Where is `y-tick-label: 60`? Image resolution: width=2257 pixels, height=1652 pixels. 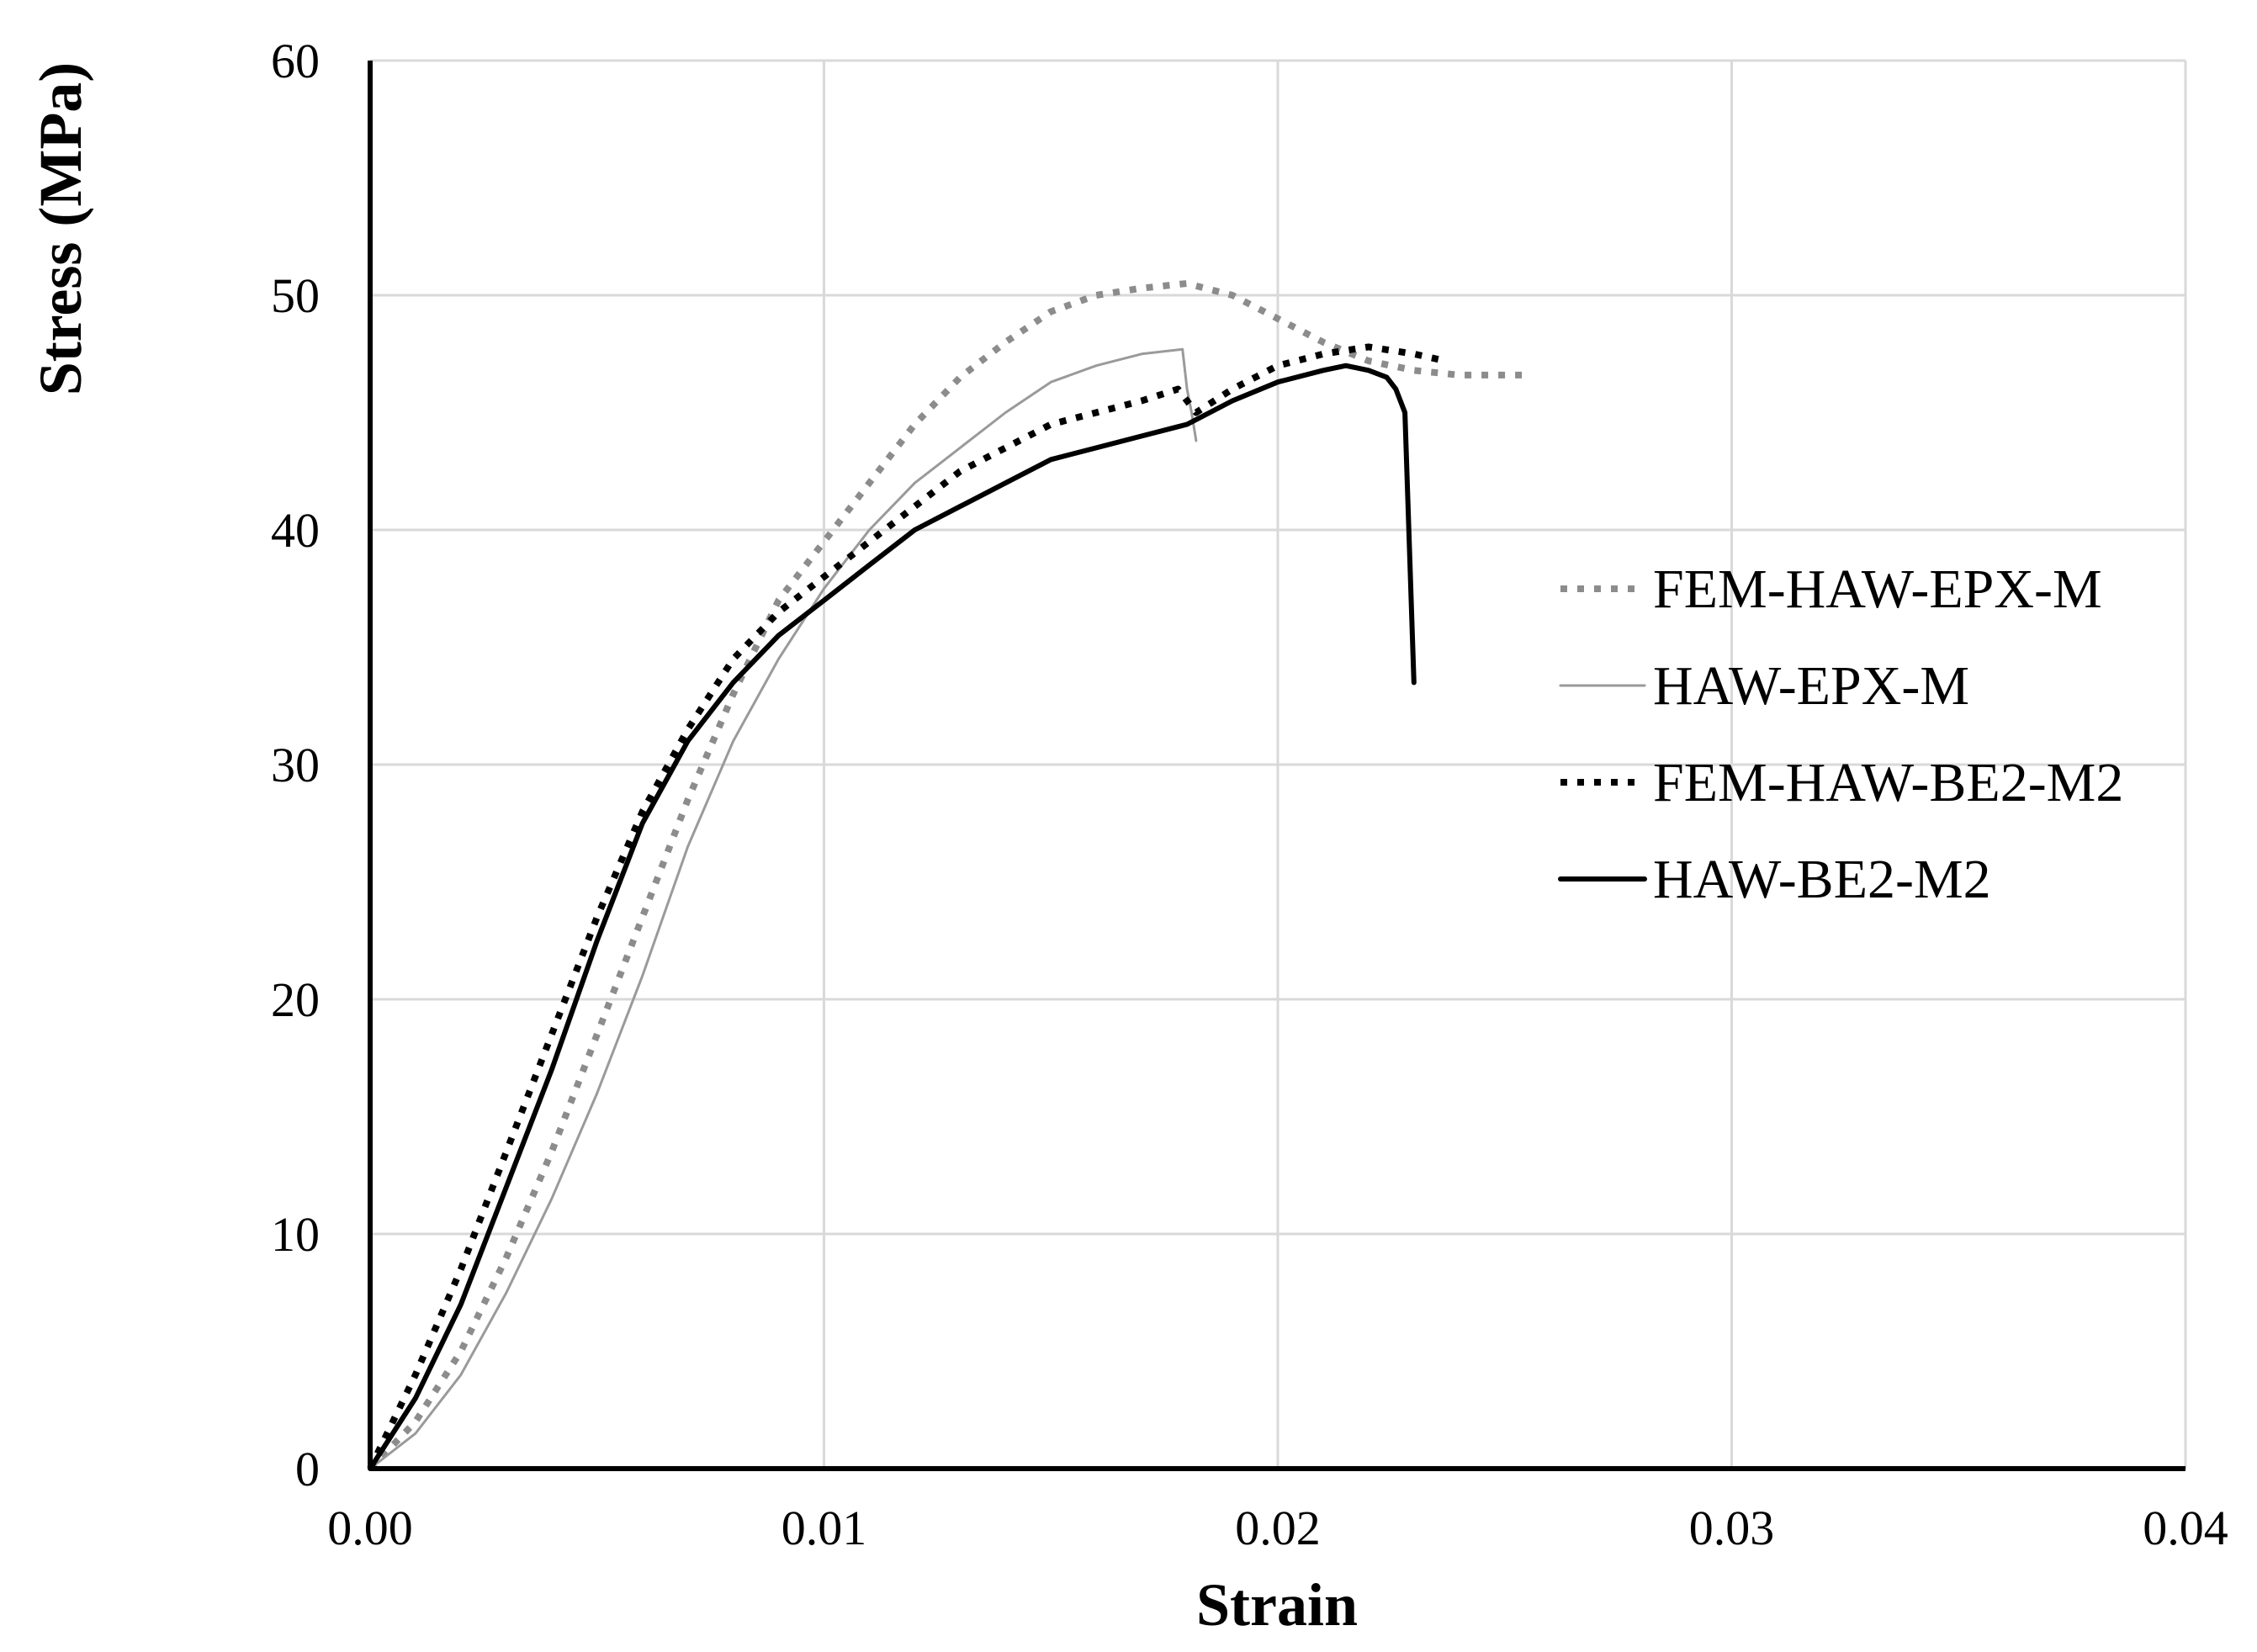 y-tick-label: 60 is located at coordinates (295, 61).